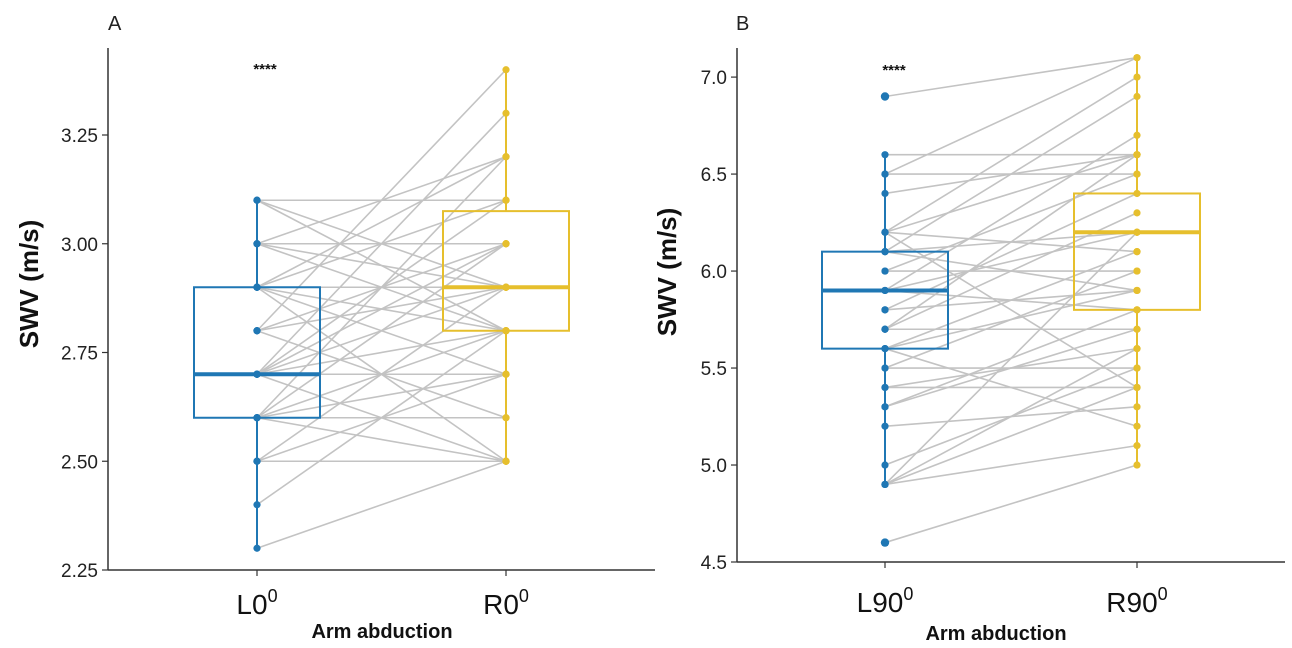 The image size is (1292, 648). I want to click on panel-b-x-axis-title: Arm abduction, so click(995, 634).